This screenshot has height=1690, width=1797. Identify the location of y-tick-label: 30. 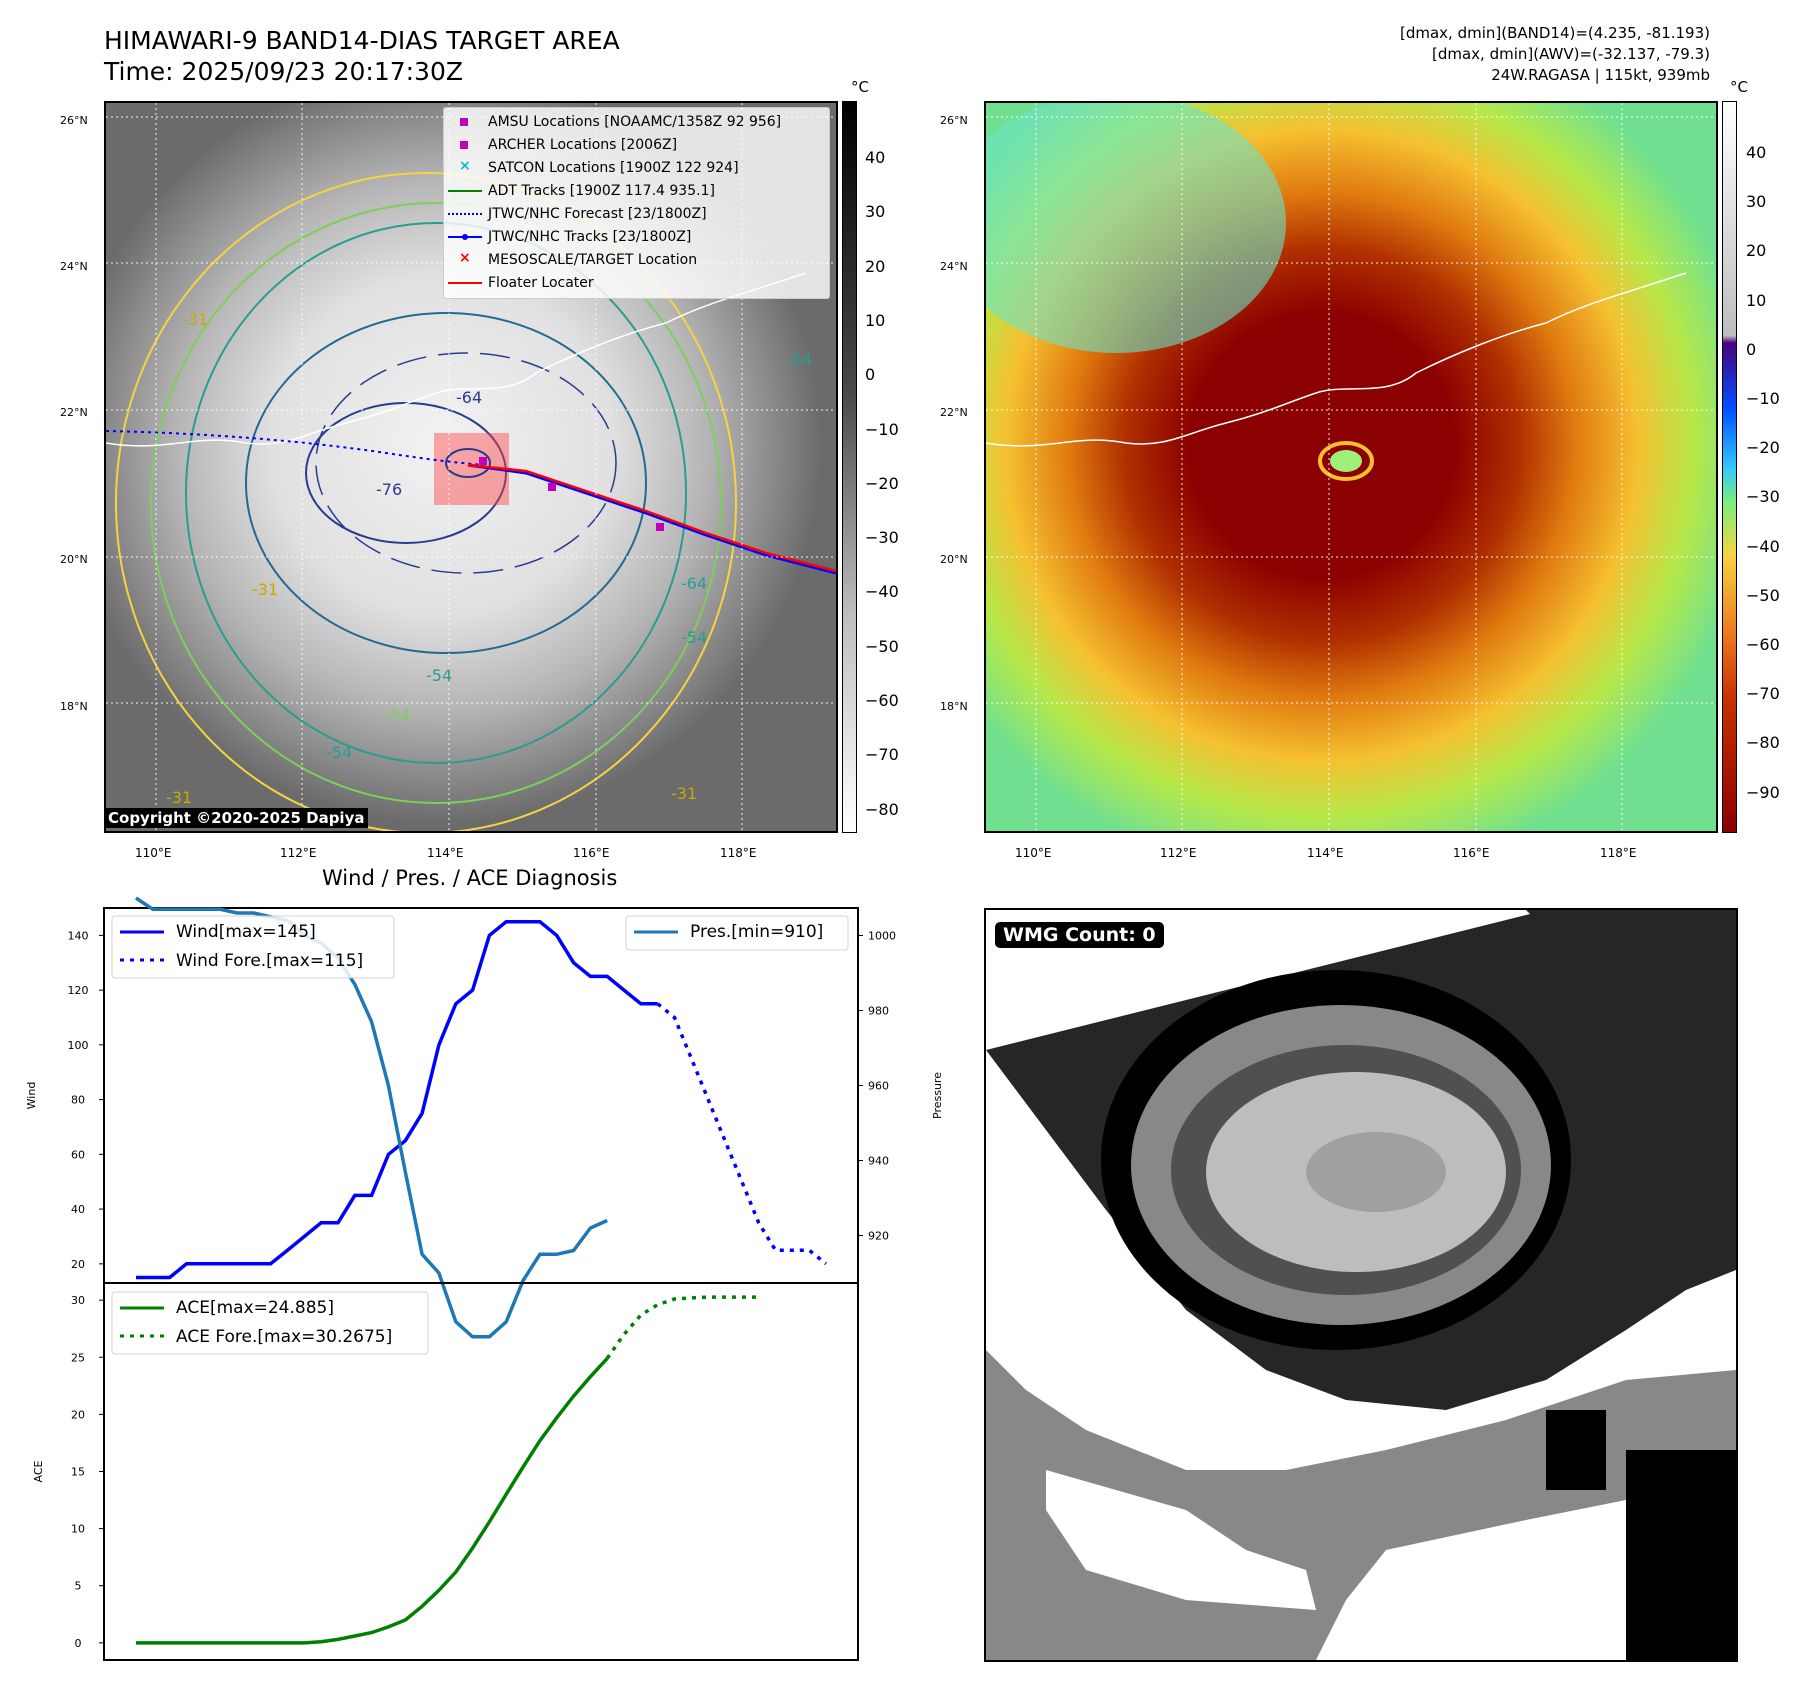
(78, 1300).